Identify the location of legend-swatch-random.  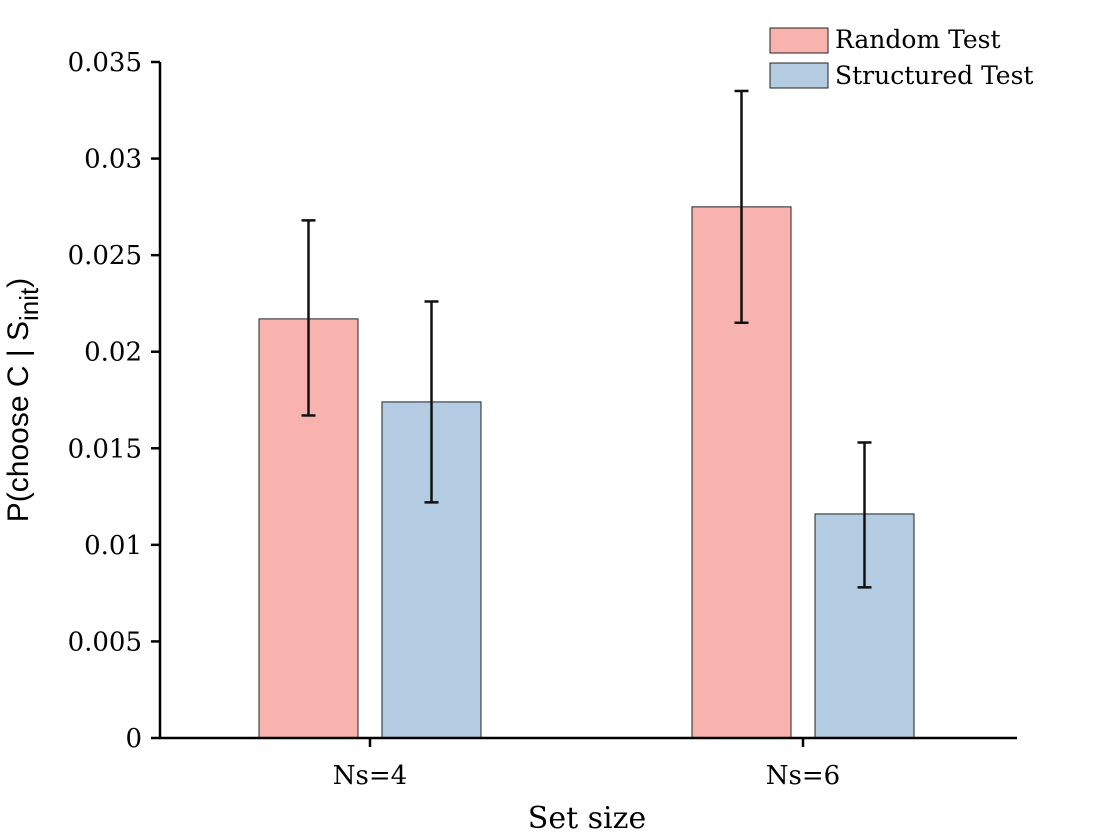
(799, 40).